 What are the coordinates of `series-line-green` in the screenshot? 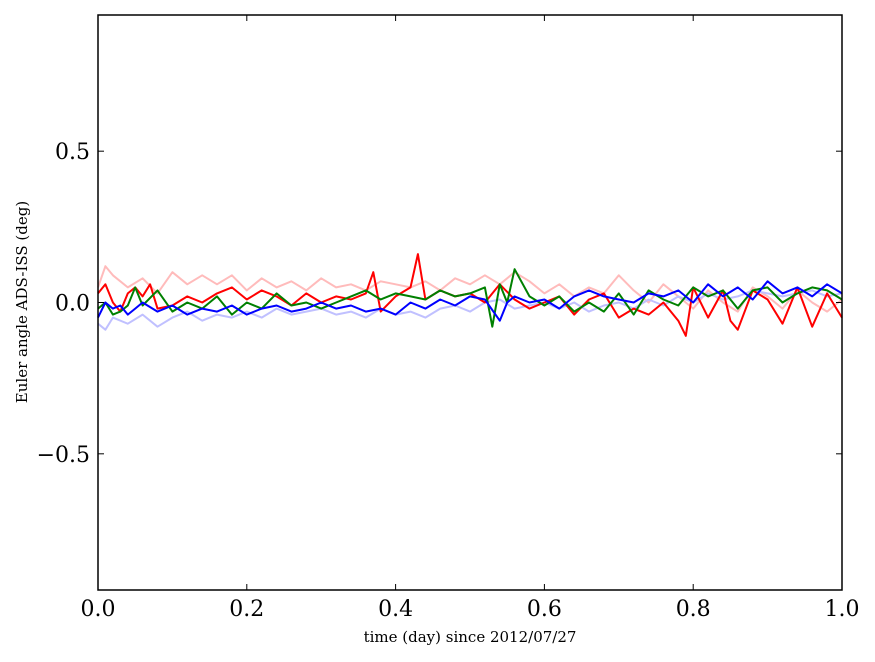 It's located at (470, 298).